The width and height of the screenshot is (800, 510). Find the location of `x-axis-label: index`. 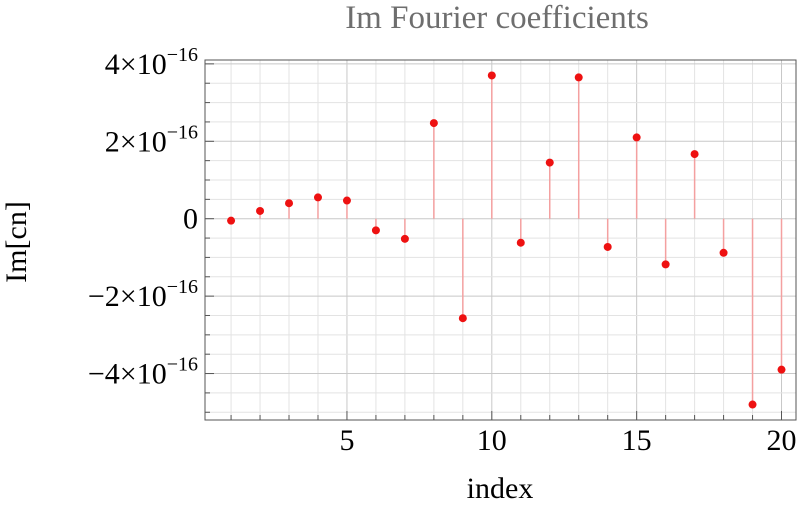

x-axis-label: index is located at coordinates (500, 488).